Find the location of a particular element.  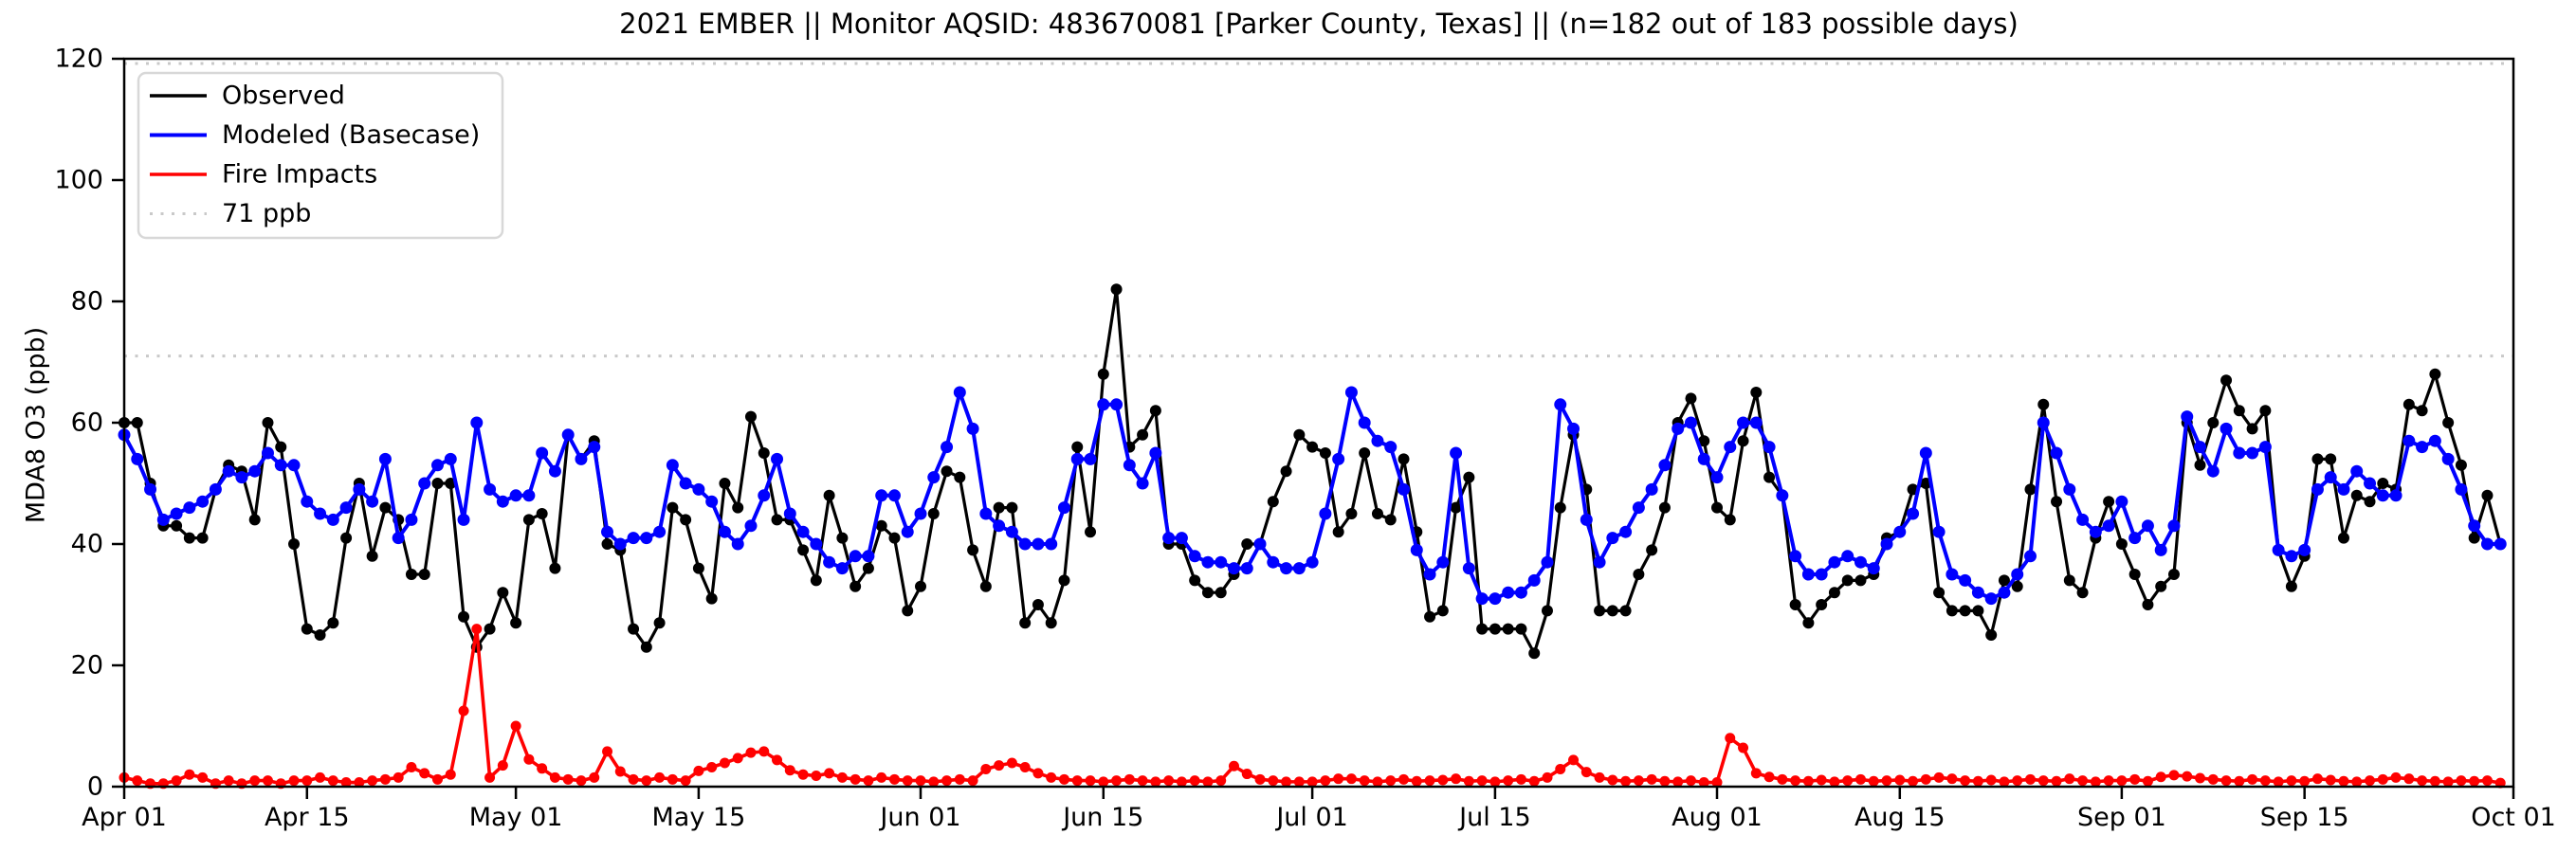

x-tick-label: Jul 15 is located at coordinates (1494, 817).